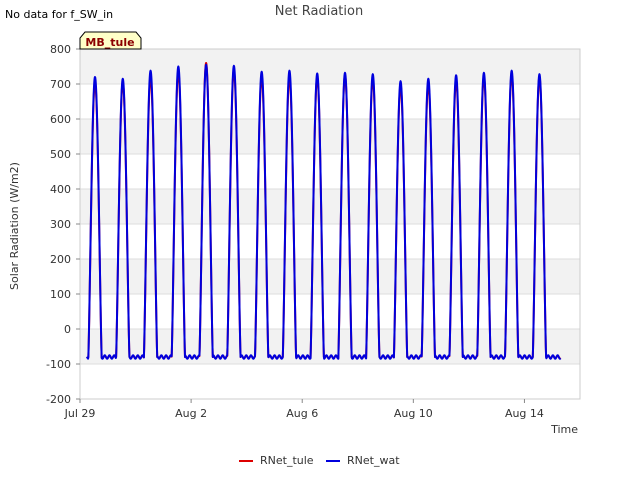 The image size is (640, 480). I want to click on y-axis-ticks: -200 -100 0 100 200 300 400 500 600 700 800, so click(63, 224).